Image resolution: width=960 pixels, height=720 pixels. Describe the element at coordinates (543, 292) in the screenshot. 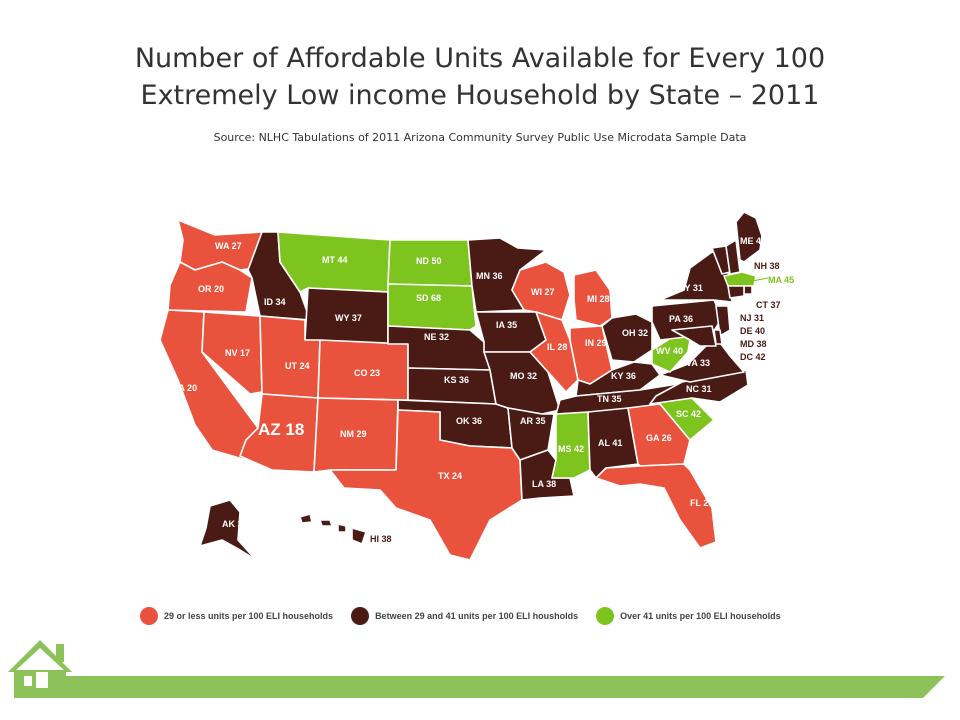

I see `label-wi: WI 27` at that location.